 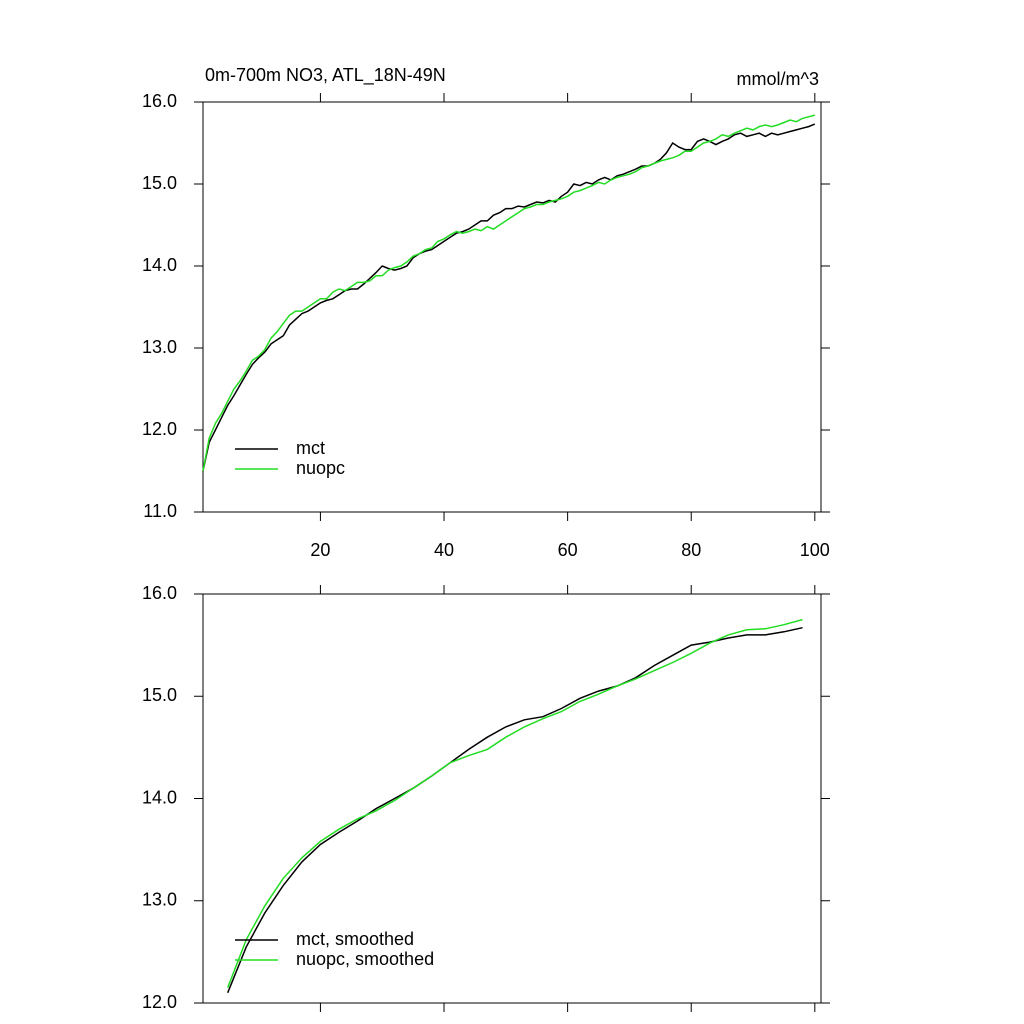 I want to click on legend-label: mct, so click(x=310, y=448).